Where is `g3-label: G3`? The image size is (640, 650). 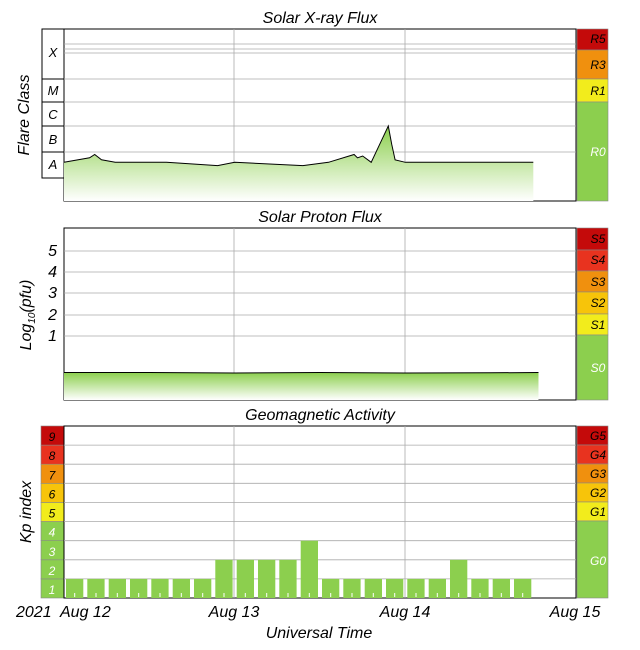 g3-label: G3 is located at coordinates (598, 474).